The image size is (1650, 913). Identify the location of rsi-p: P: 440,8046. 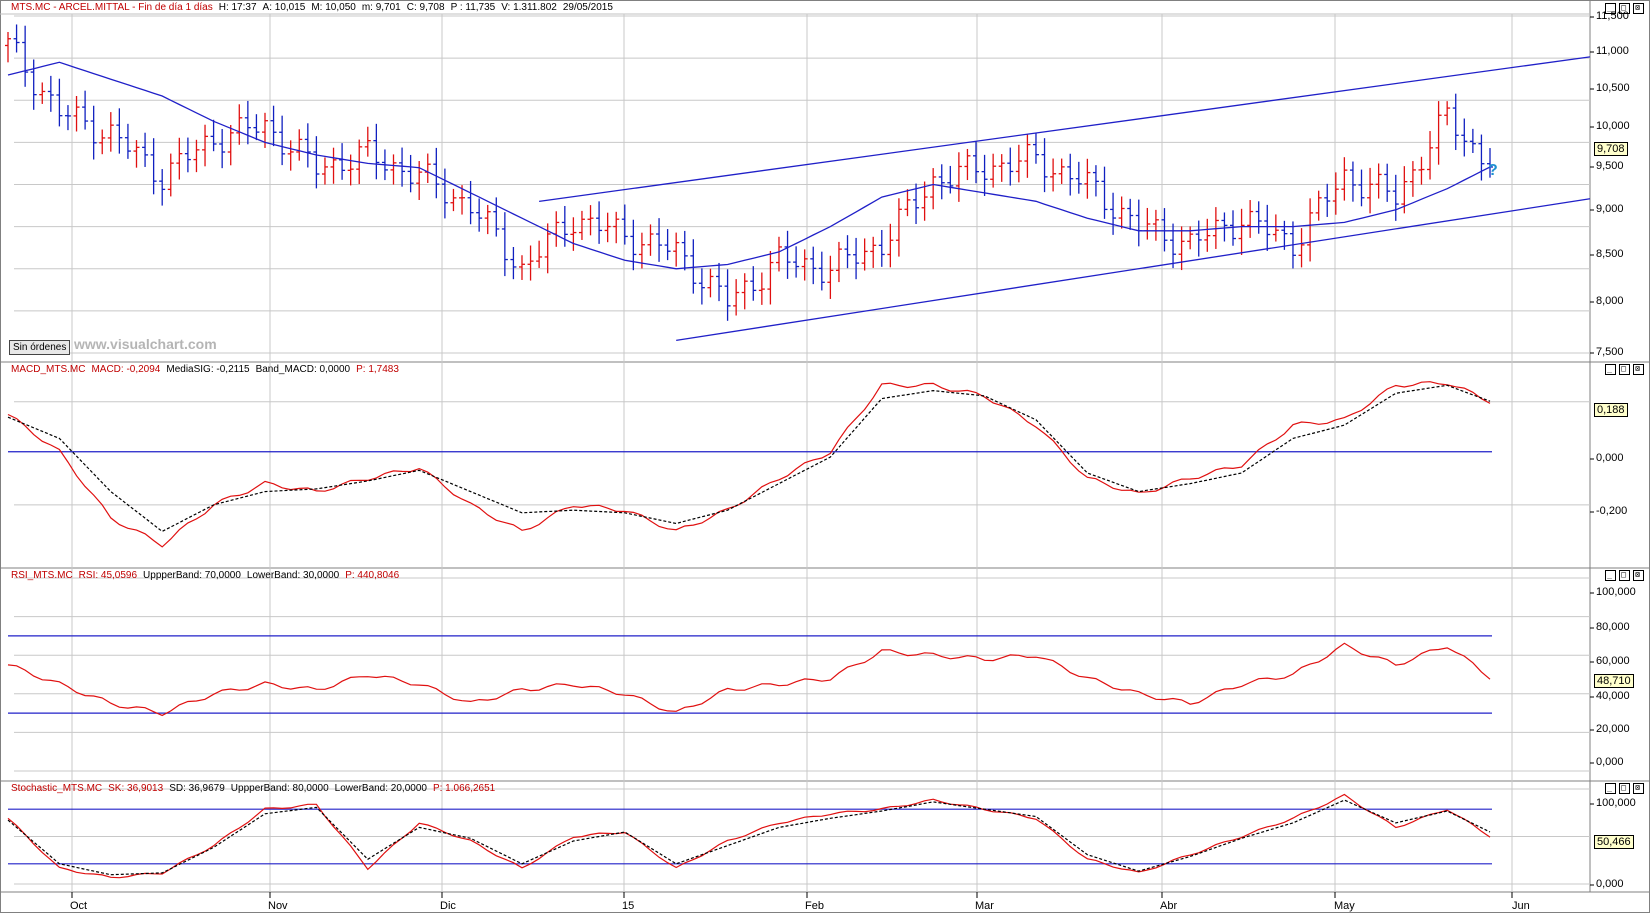
(372, 575).